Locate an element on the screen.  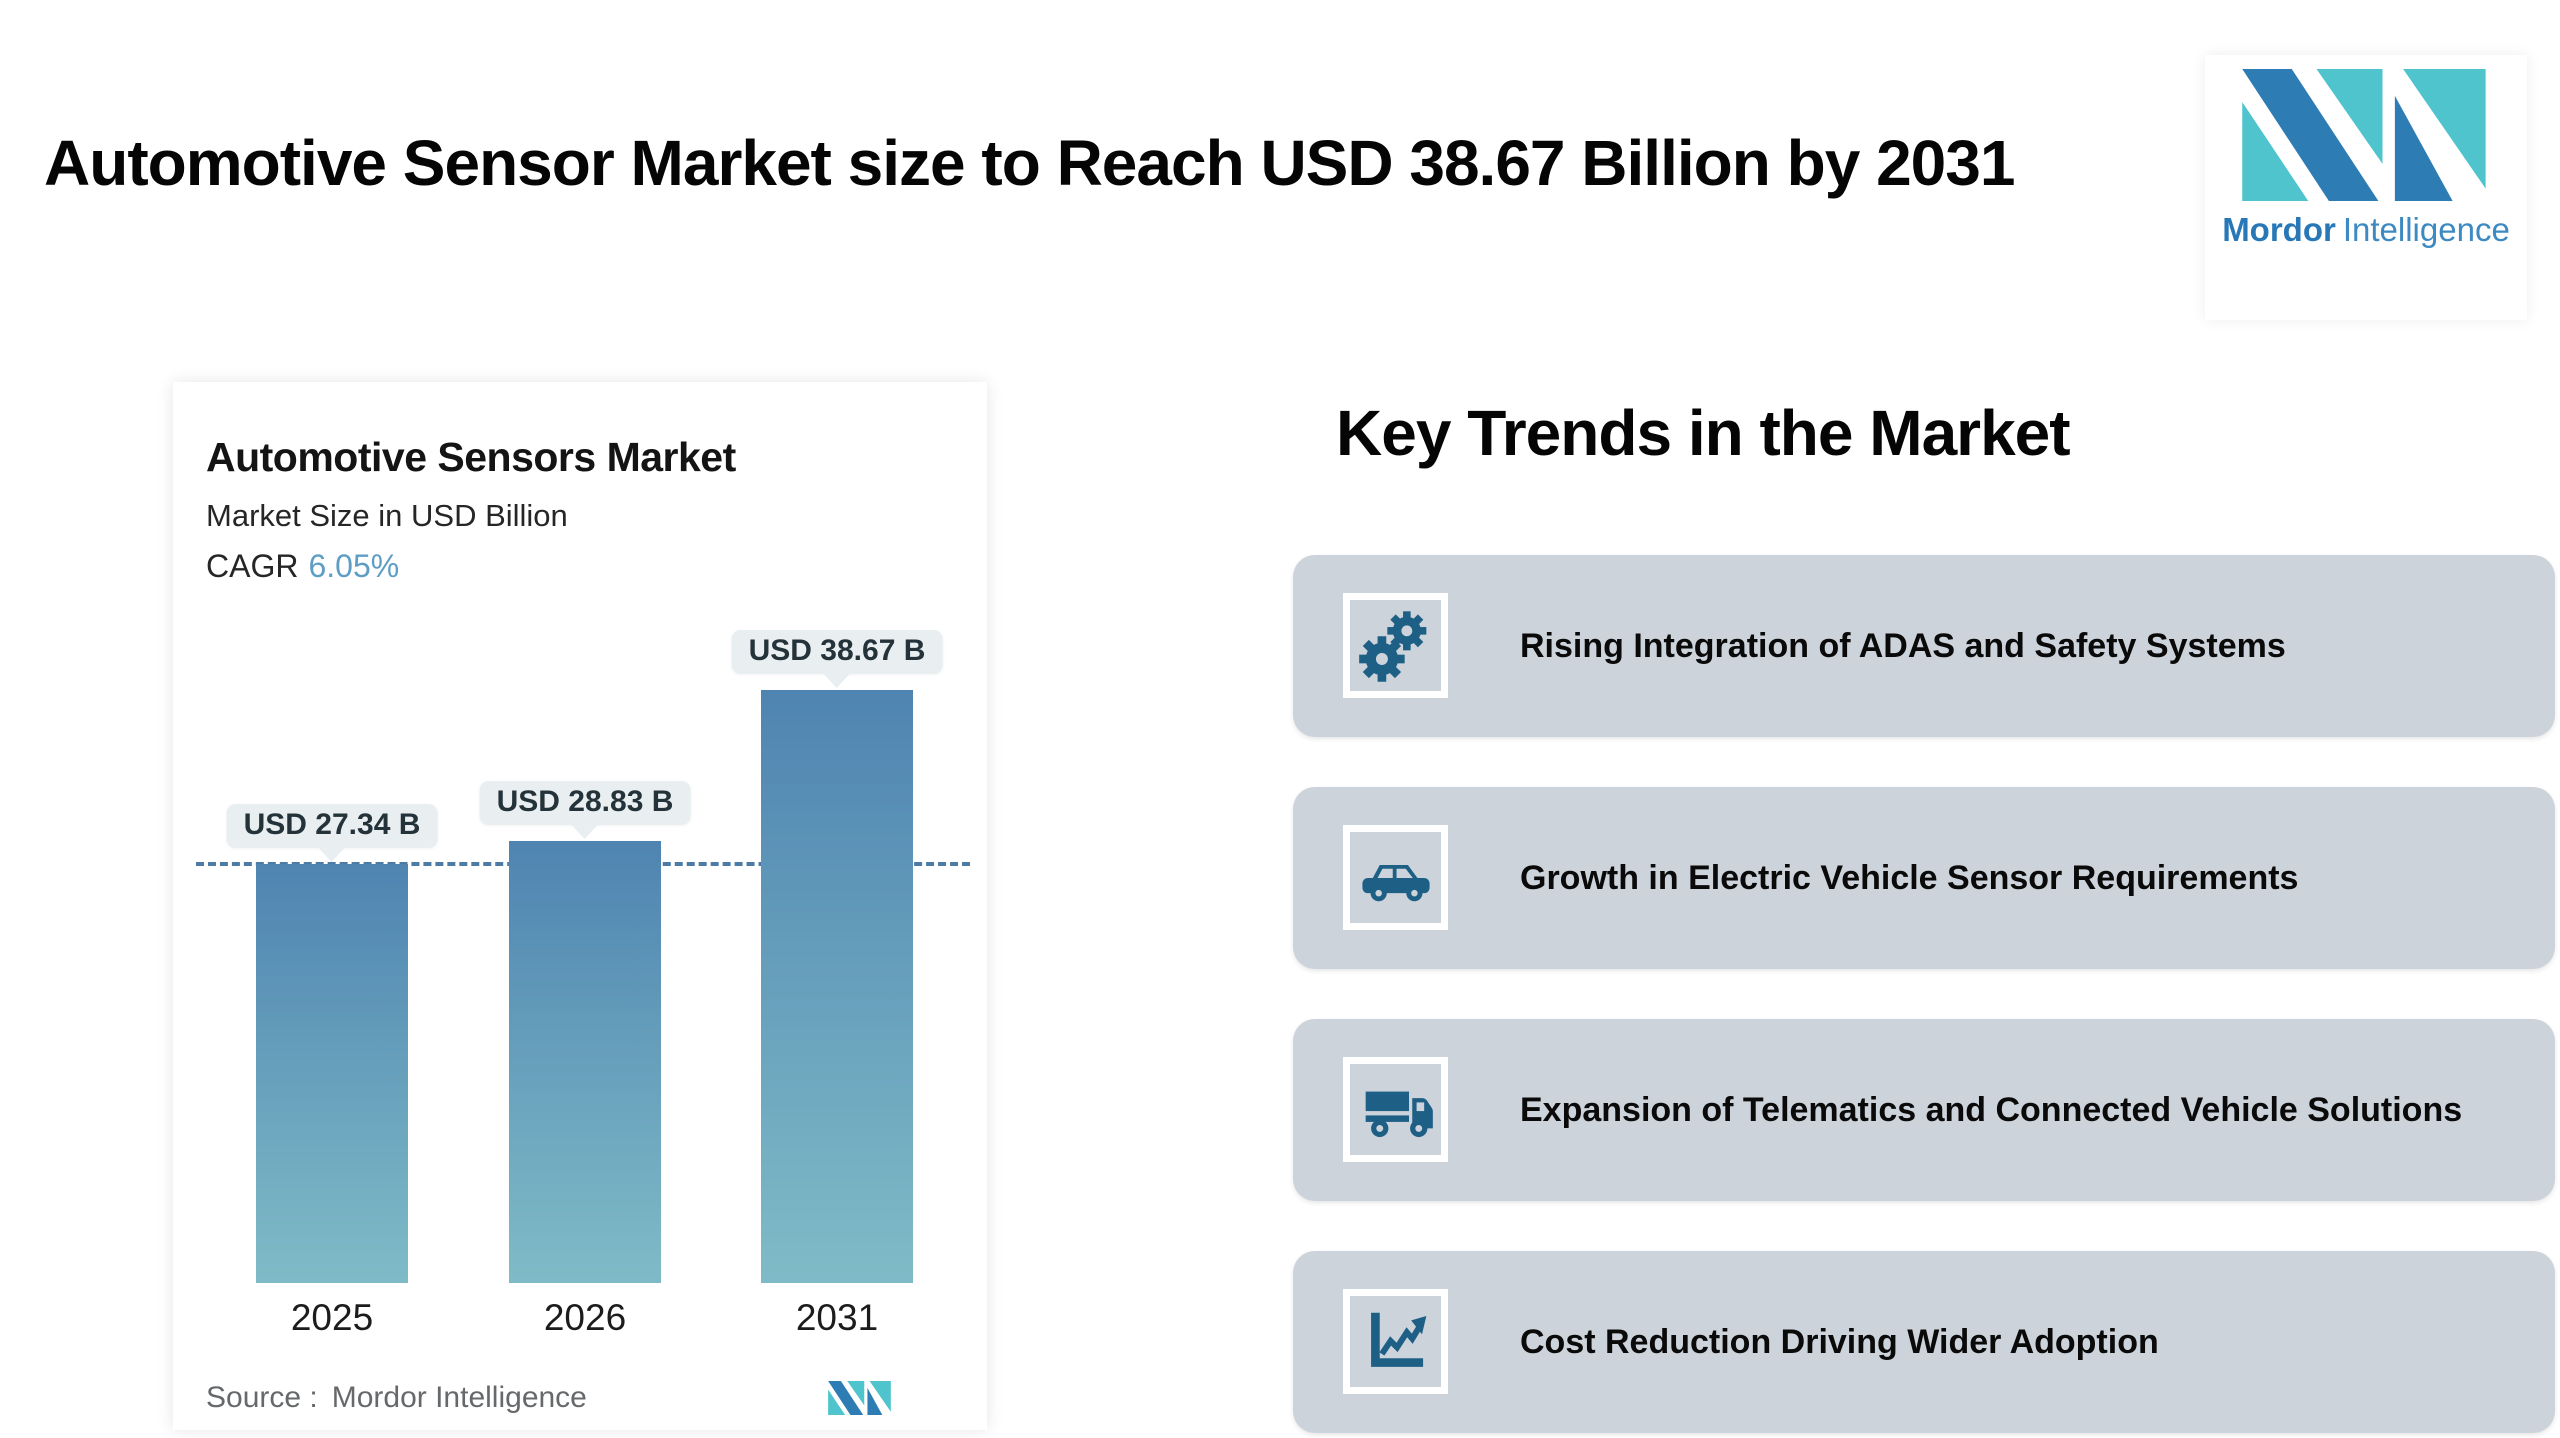
source-row: Source : Mordor Intelligence is located at coordinates (596, 1398).